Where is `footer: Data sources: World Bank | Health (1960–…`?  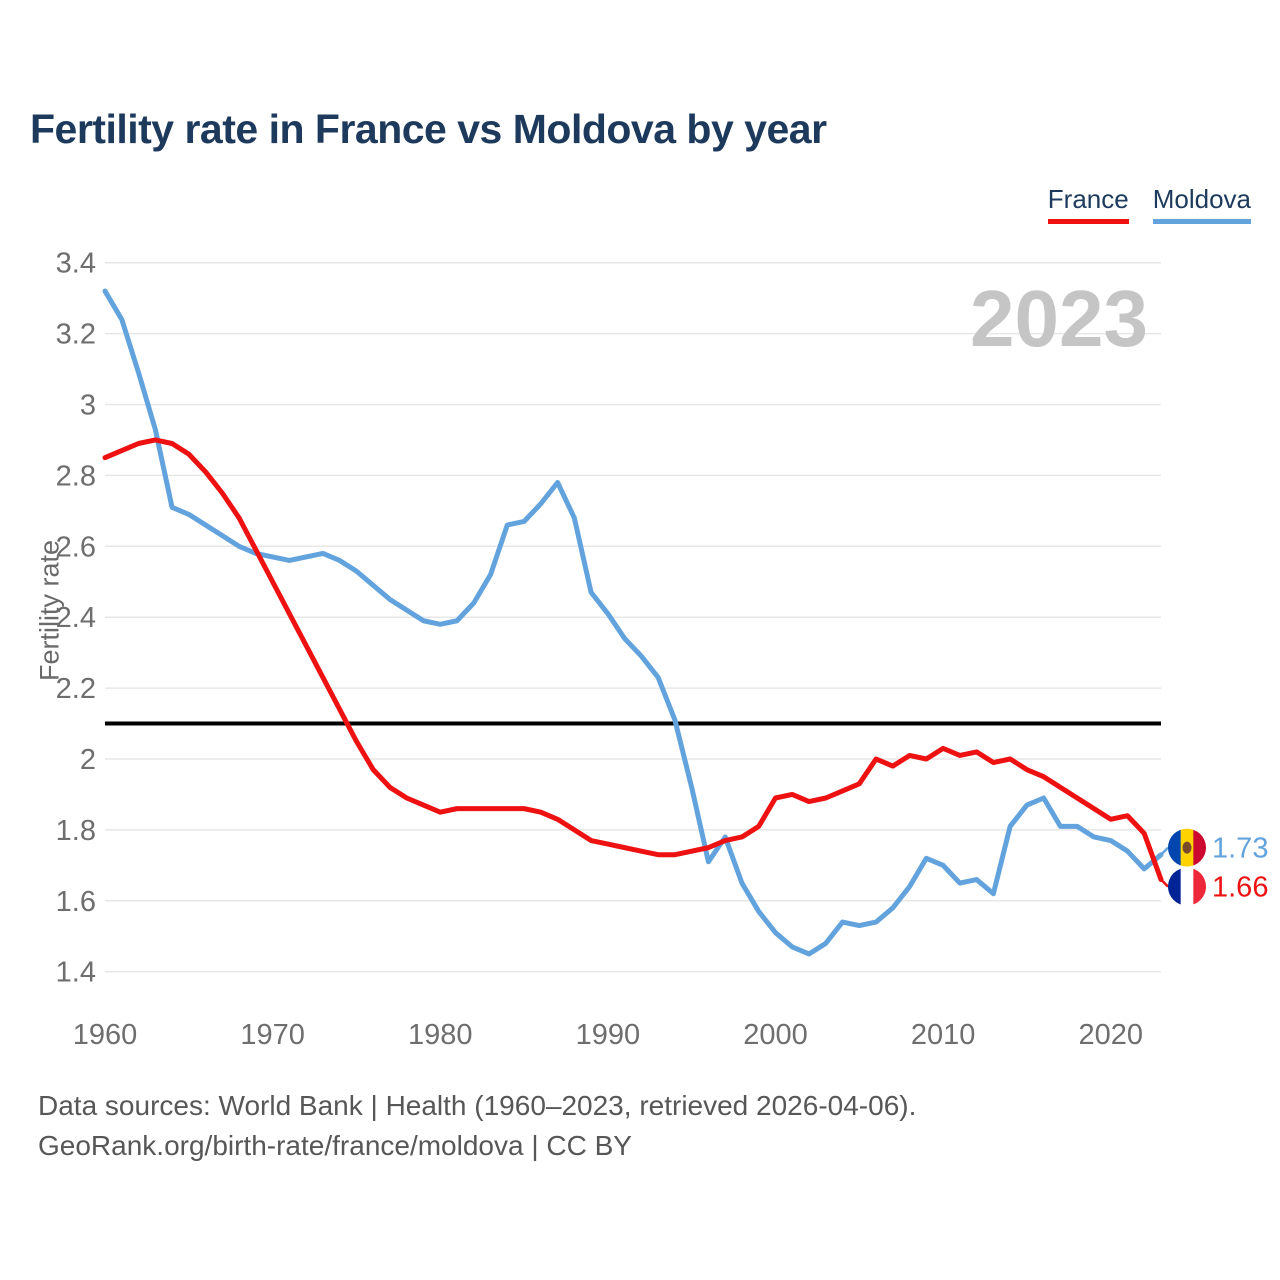
footer: Data sources: World Bank | Health (1960–… is located at coordinates (477, 1126).